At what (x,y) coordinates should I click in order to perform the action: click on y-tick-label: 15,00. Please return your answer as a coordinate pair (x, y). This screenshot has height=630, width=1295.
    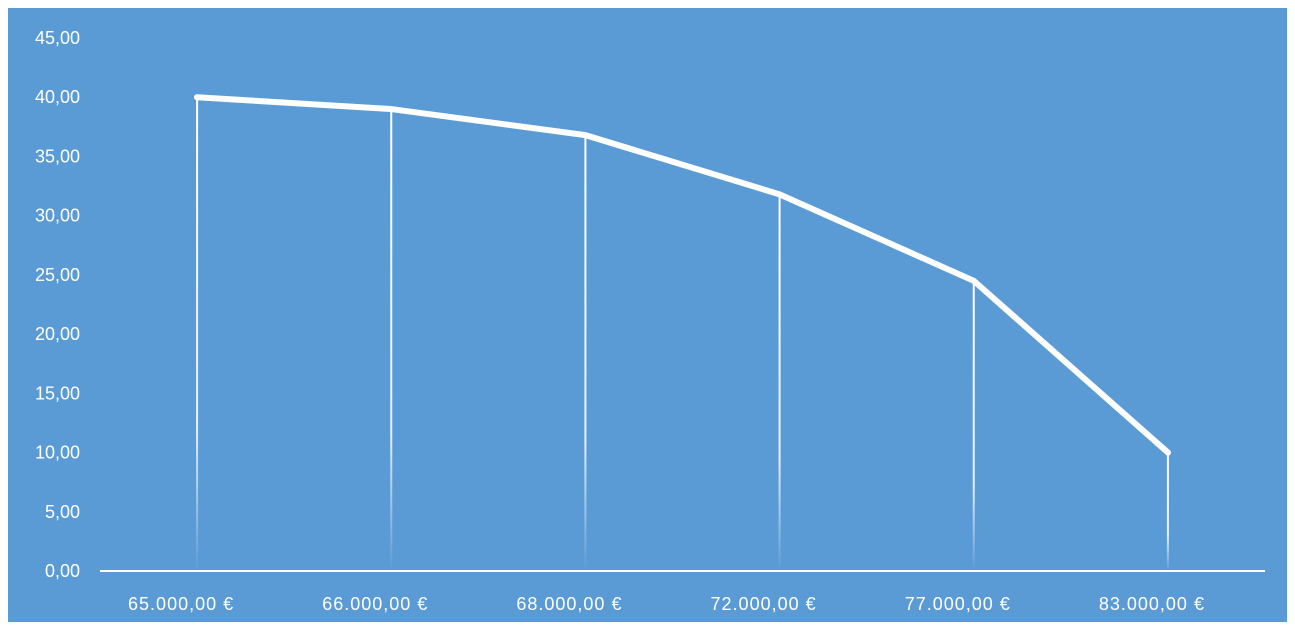
    Looking at the image, I should click on (57, 393).